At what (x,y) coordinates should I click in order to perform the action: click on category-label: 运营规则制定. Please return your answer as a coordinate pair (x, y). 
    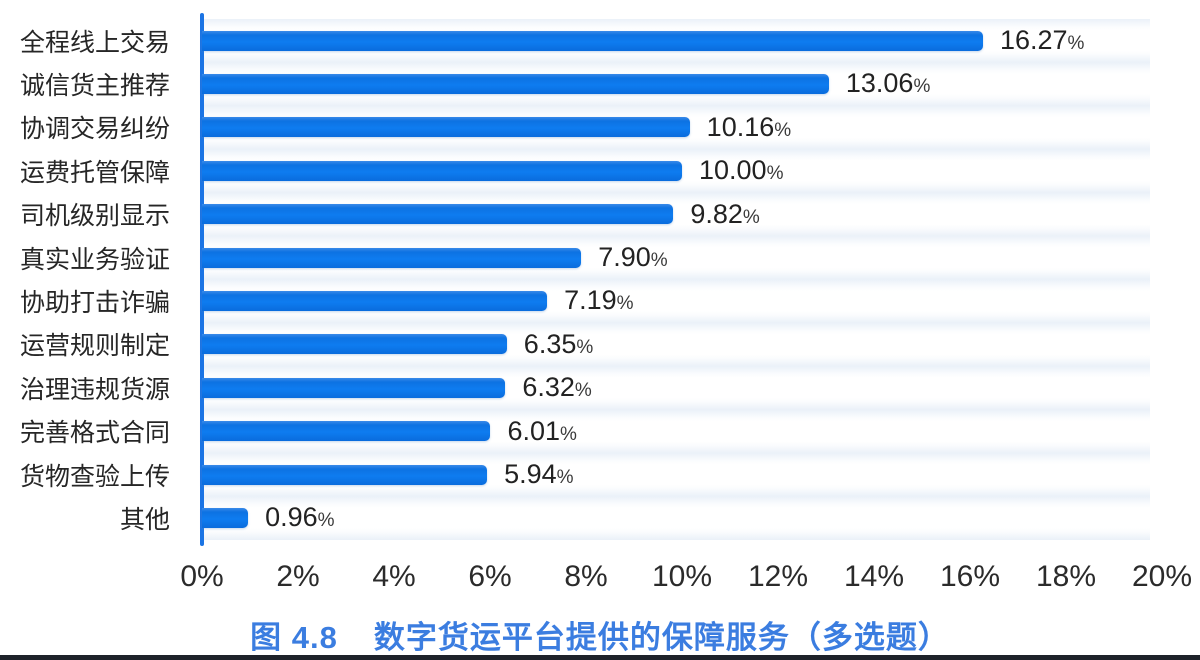
    Looking at the image, I should click on (94, 346).